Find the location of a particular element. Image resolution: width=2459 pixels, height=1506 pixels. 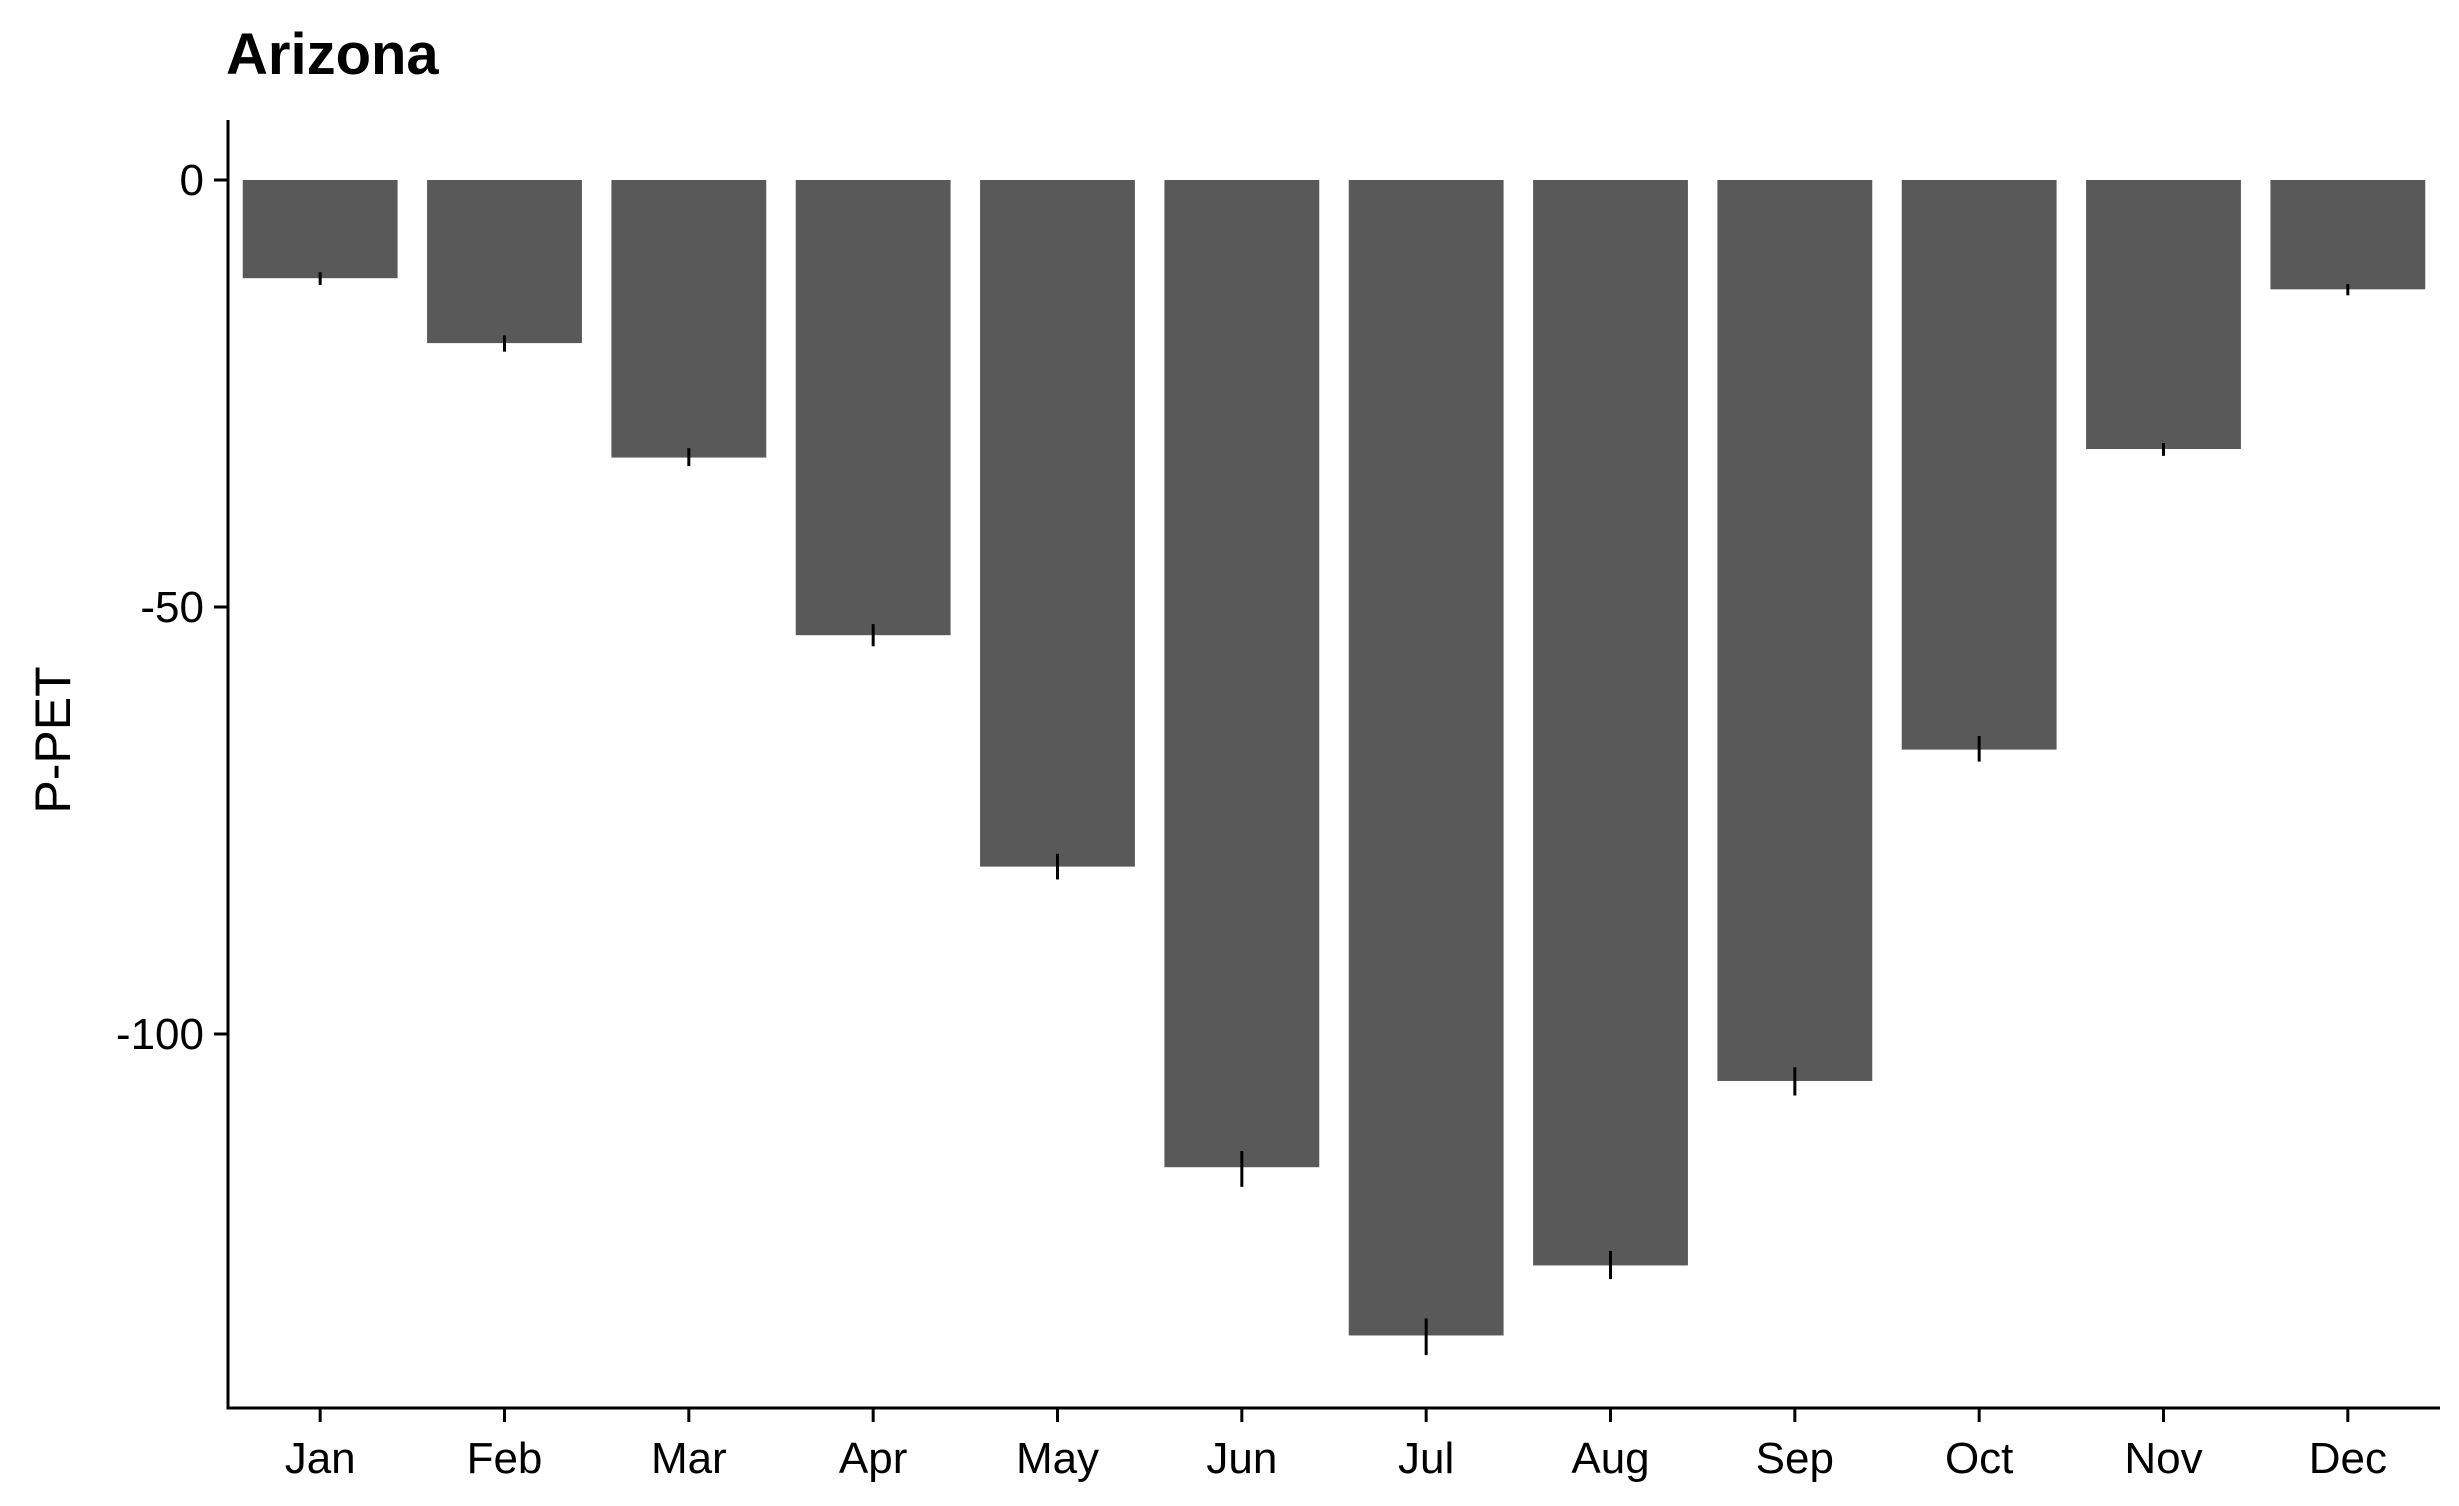

bar-mar is located at coordinates (689, 319).